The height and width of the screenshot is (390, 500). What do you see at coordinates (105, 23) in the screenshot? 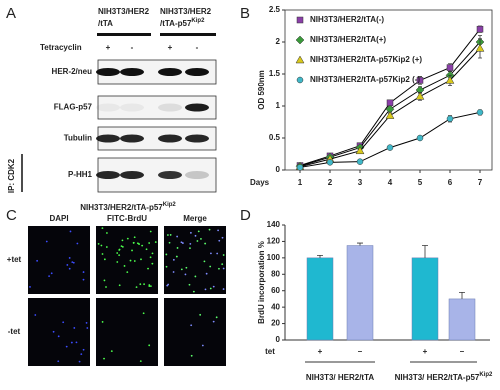
I see `column-header: /tTA` at bounding box center [105, 23].